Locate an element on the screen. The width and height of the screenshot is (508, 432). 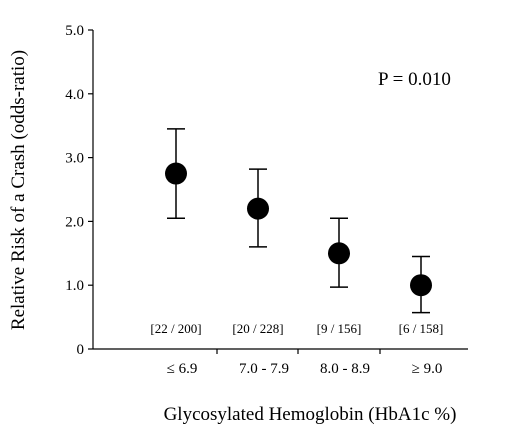
y-axis-label: Relative Risk of a Crash (odds-ratio) is located at coordinates (18, 190).